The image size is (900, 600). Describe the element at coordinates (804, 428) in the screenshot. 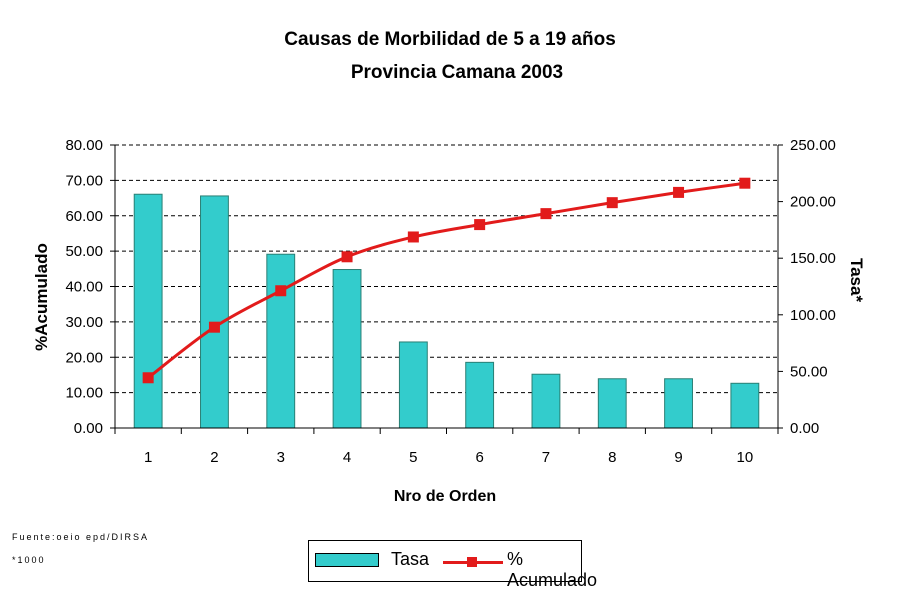

I see `y-right-tick-label: 0.00` at that location.